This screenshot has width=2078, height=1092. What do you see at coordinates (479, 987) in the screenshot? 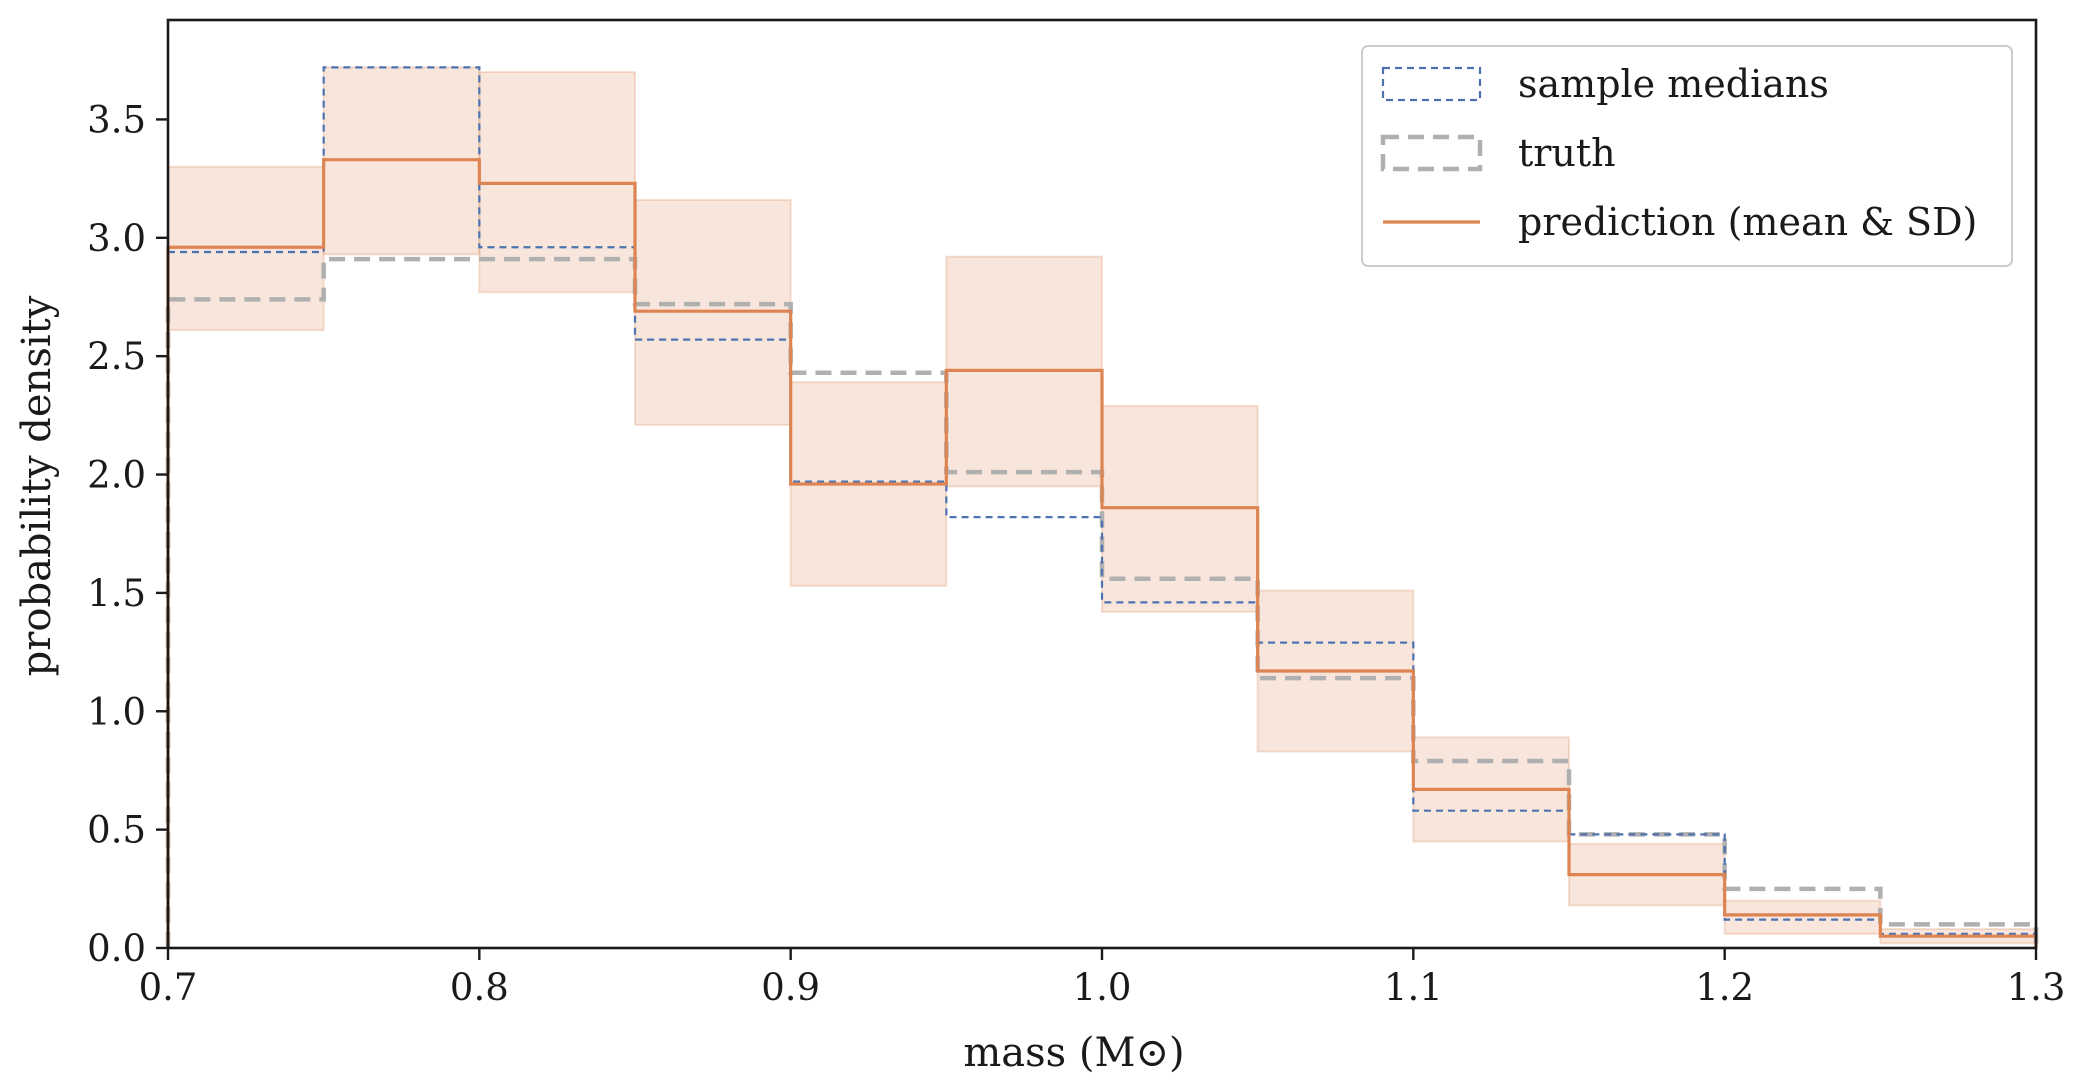
I see `x-tick-label: 0.8` at bounding box center [479, 987].